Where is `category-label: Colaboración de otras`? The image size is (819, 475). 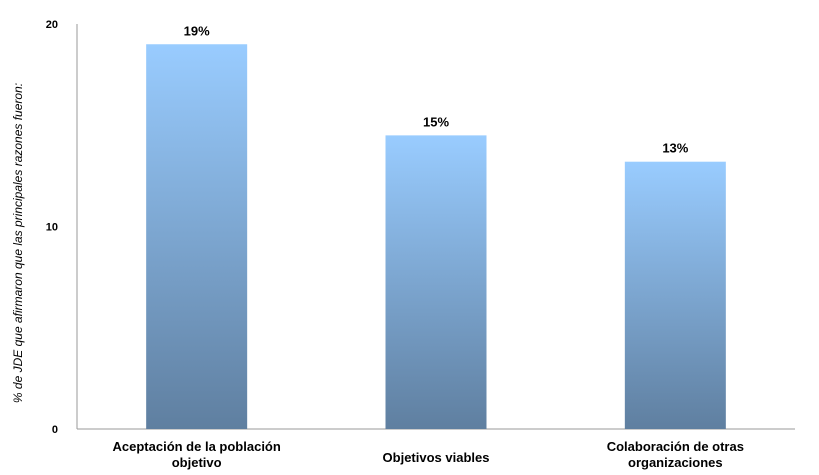 category-label: Colaboración de otras is located at coordinates (675, 446).